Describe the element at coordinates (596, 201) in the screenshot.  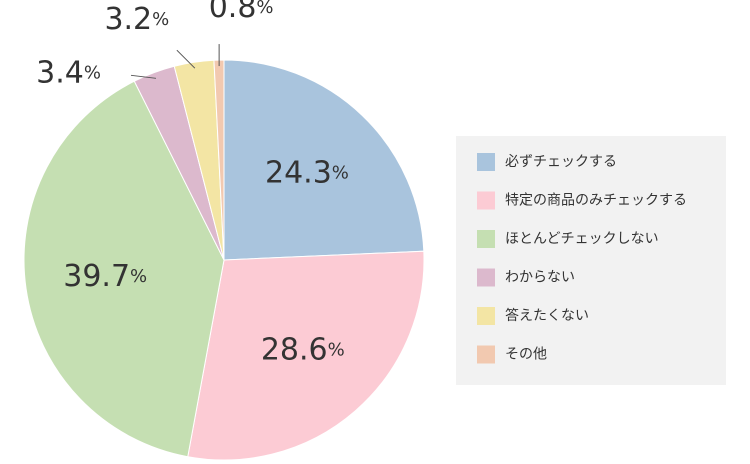
I see `legend-label: 特定の商品のみチェックする` at that location.